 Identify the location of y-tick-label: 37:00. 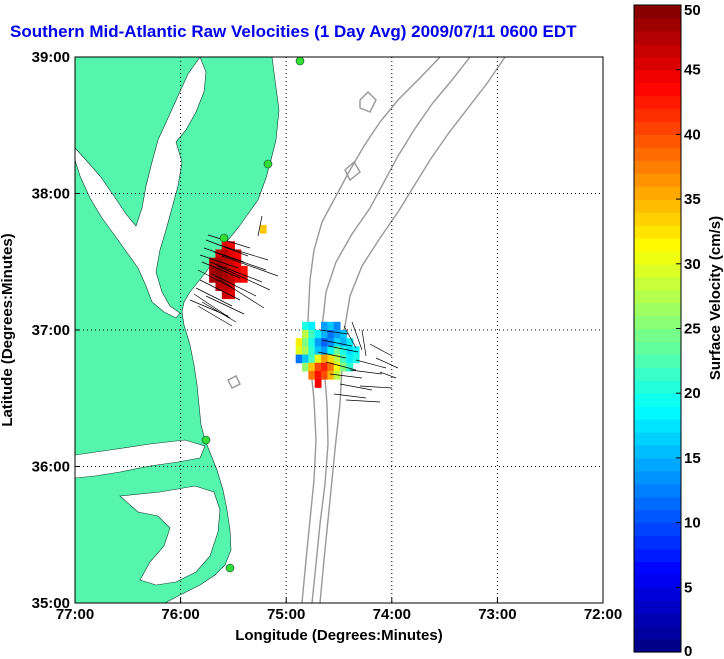
(51, 330).